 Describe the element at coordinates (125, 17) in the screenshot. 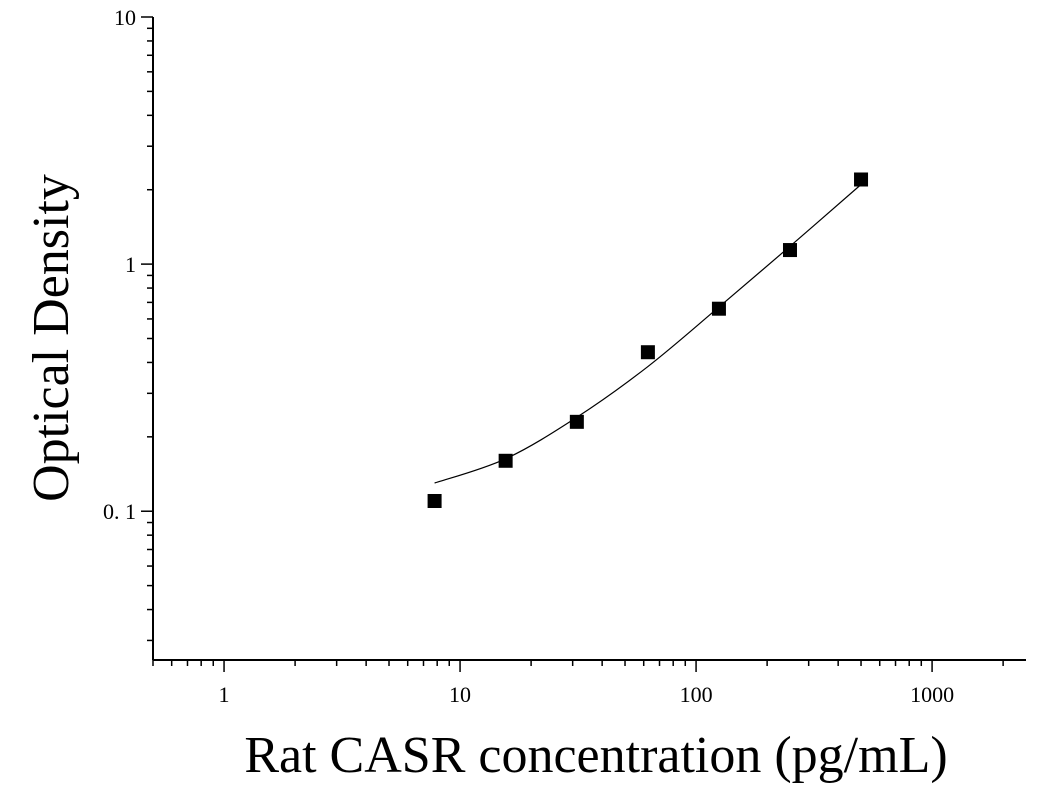

I see `y-tick-label: 10` at that location.